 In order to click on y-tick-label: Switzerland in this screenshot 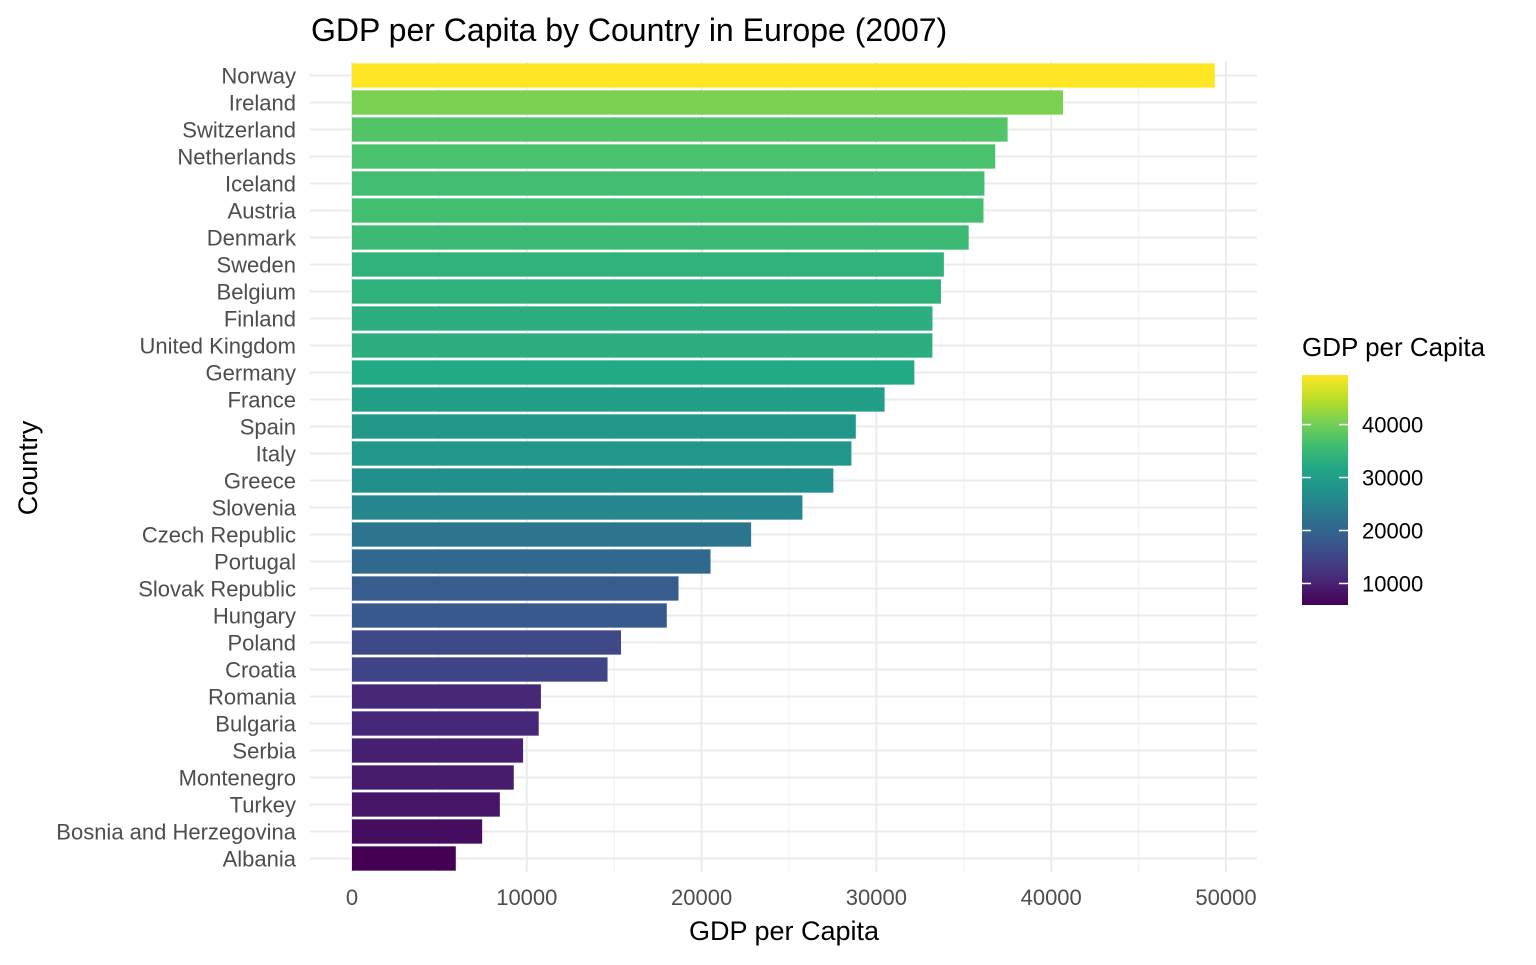, I will do `click(239, 130)`.